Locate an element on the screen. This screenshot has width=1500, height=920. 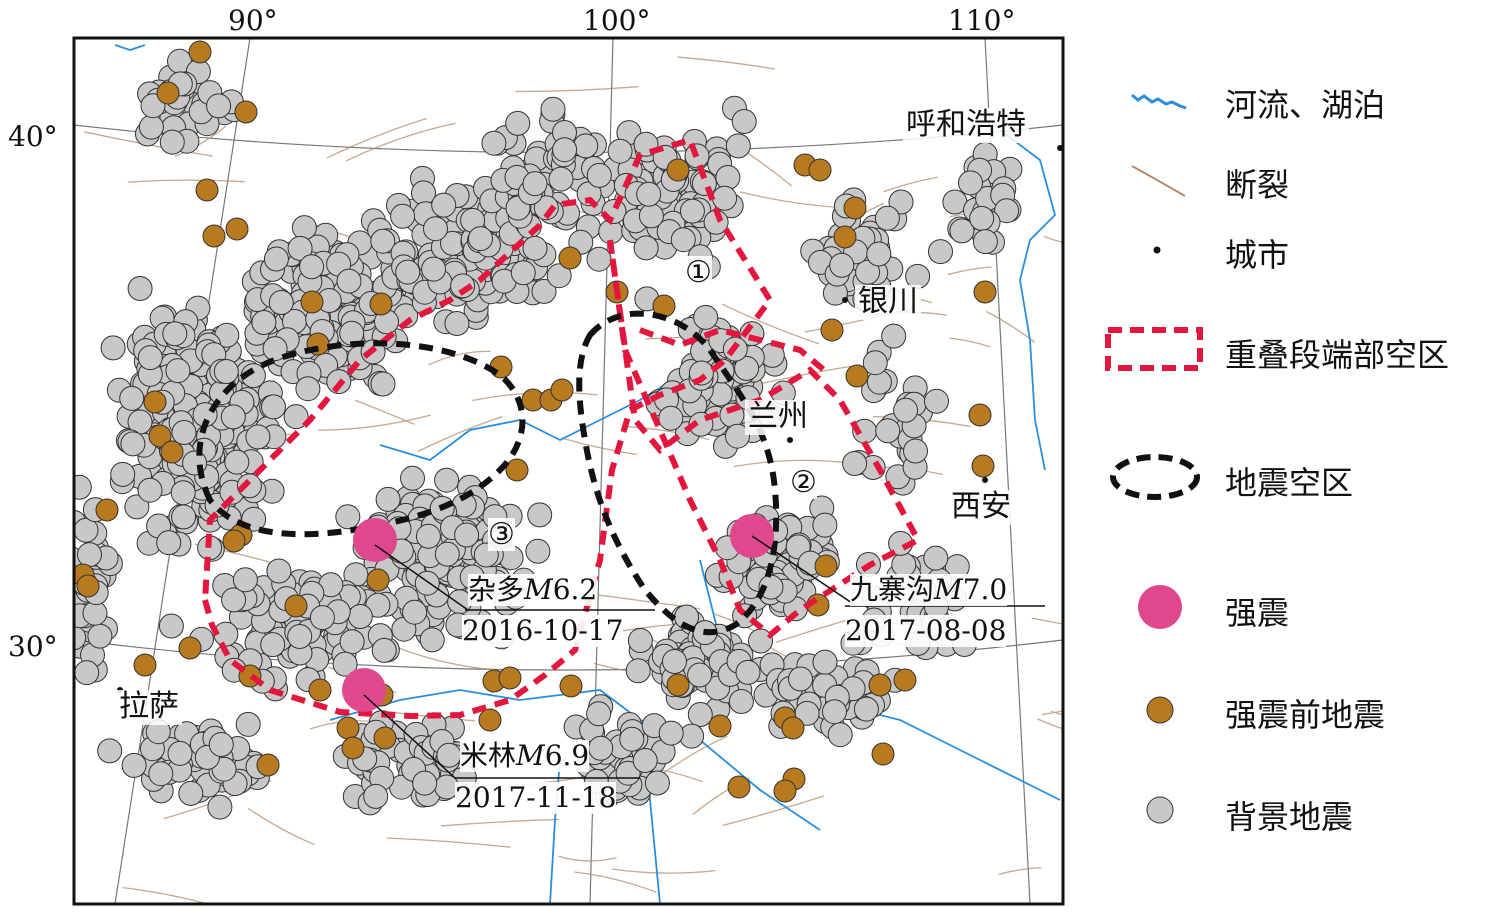
leader-milin is located at coordinates (409, 736).